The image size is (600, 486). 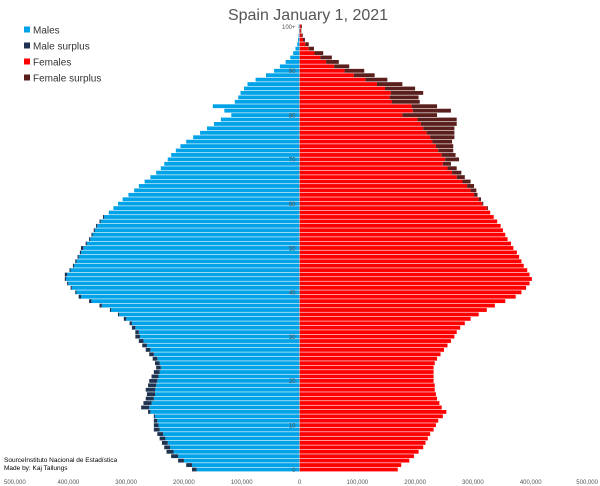 What do you see at coordinates (292, 427) in the screenshot?
I see `age-tick-label: 10` at bounding box center [292, 427].